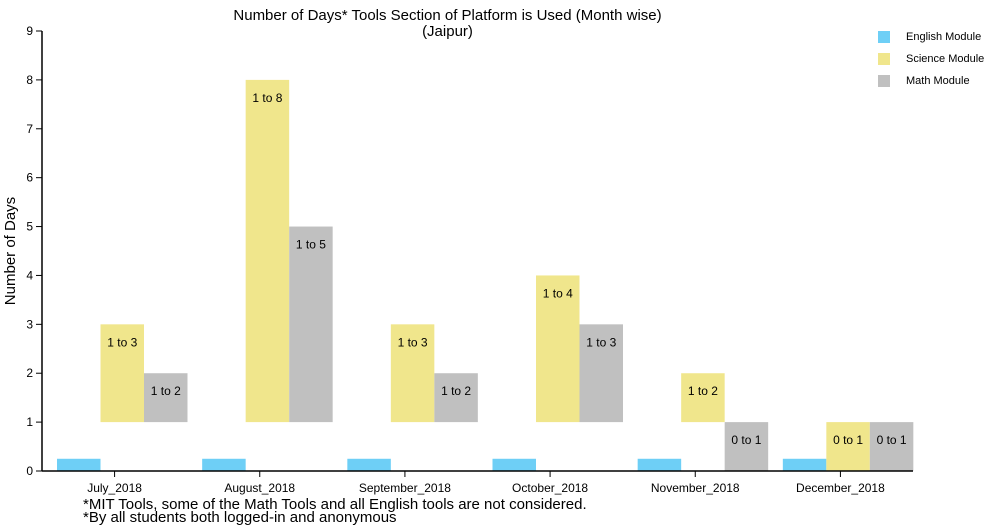  Describe the element at coordinates (29, 129) in the screenshot. I see `y-tick-label: 7` at that location.